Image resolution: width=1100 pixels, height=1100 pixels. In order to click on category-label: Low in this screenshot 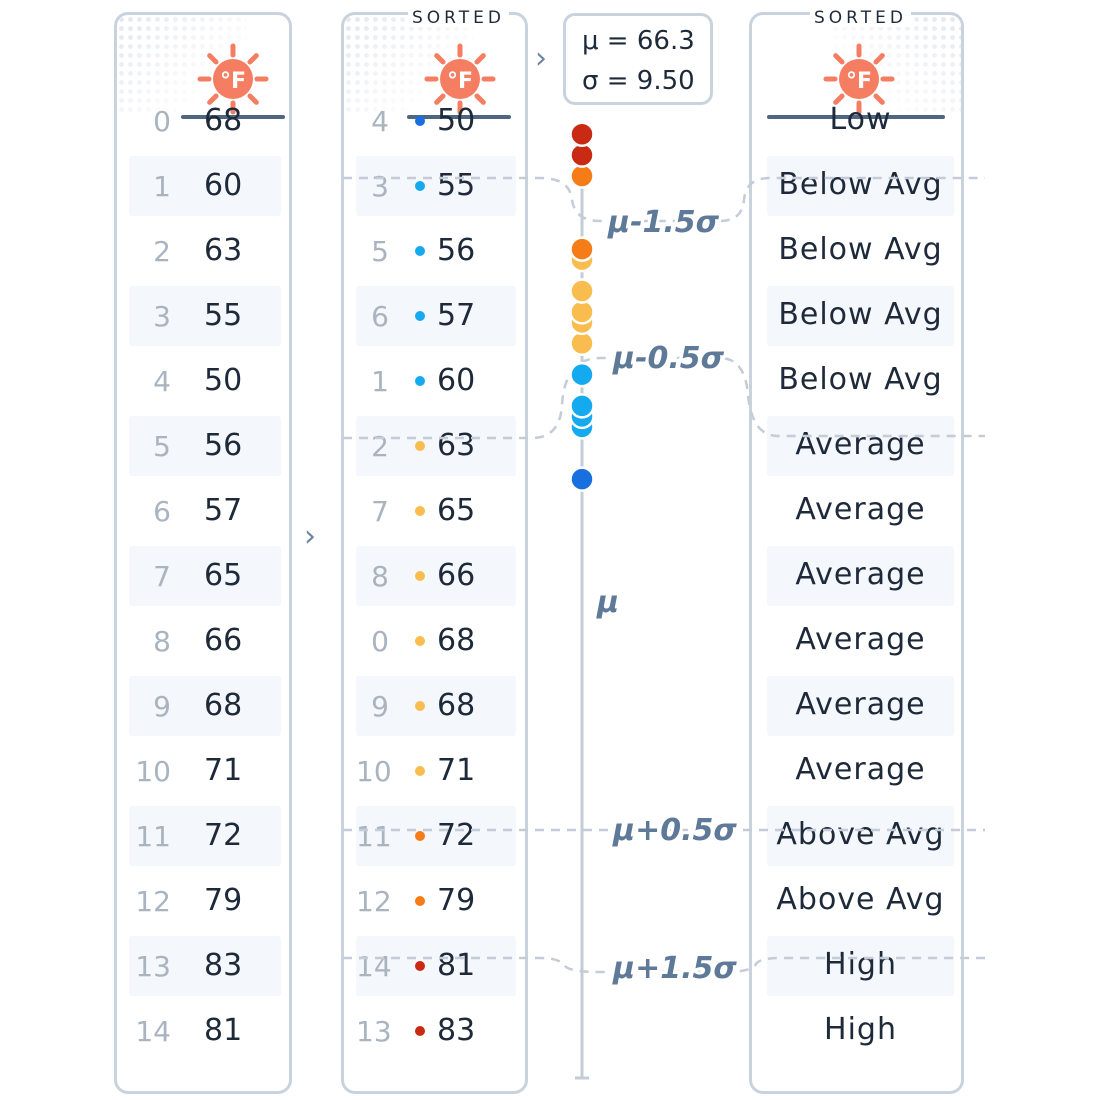, I will do `click(860, 119)`.